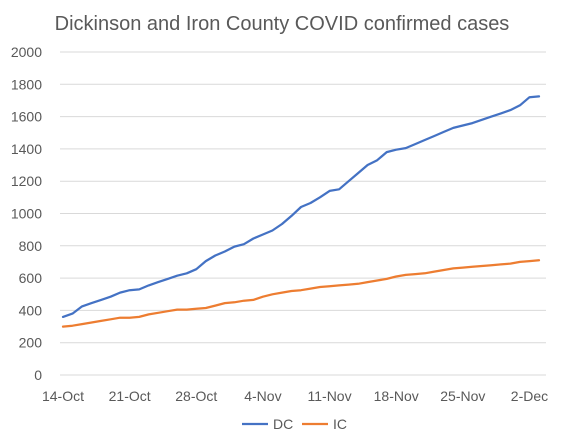  I want to click on legend: DC IC, so click(294, 424).